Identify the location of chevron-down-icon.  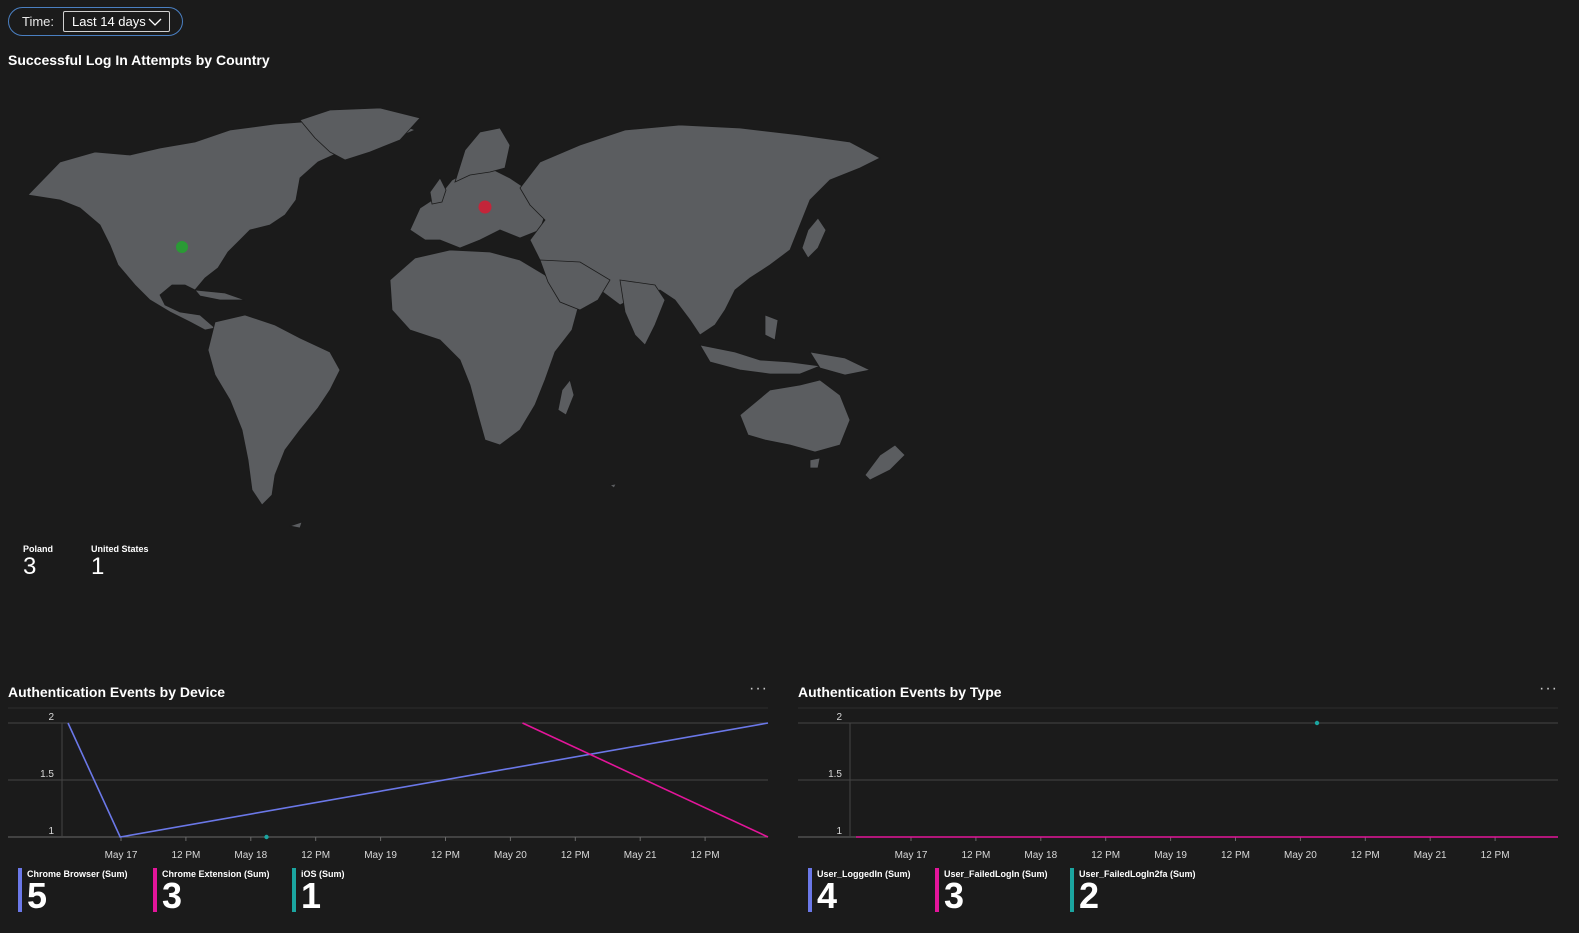
(155, 22).